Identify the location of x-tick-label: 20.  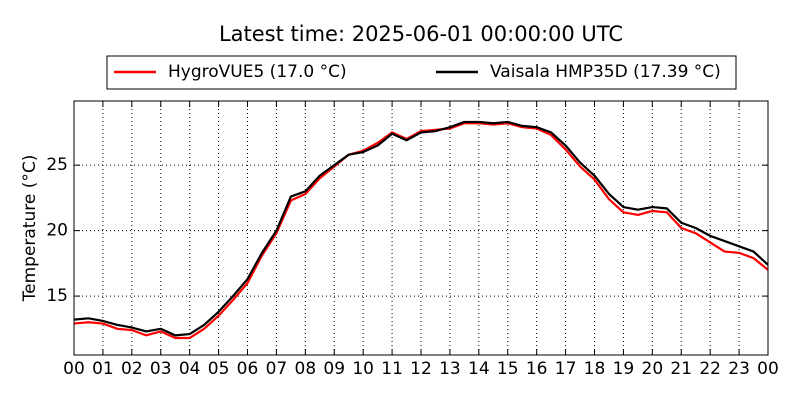
(653, 369).